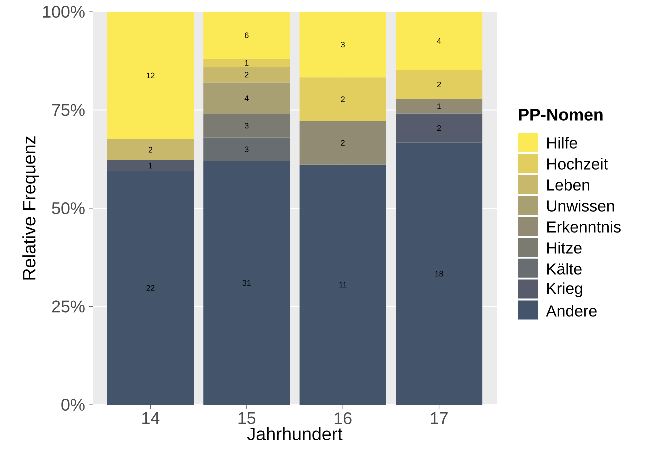 The width and height of the screenshot is (652, 461). What do you see at coordinates (68, 110) in the screenshot?
I see `y-tick-label: 75%` at bounding box center [68, 110].